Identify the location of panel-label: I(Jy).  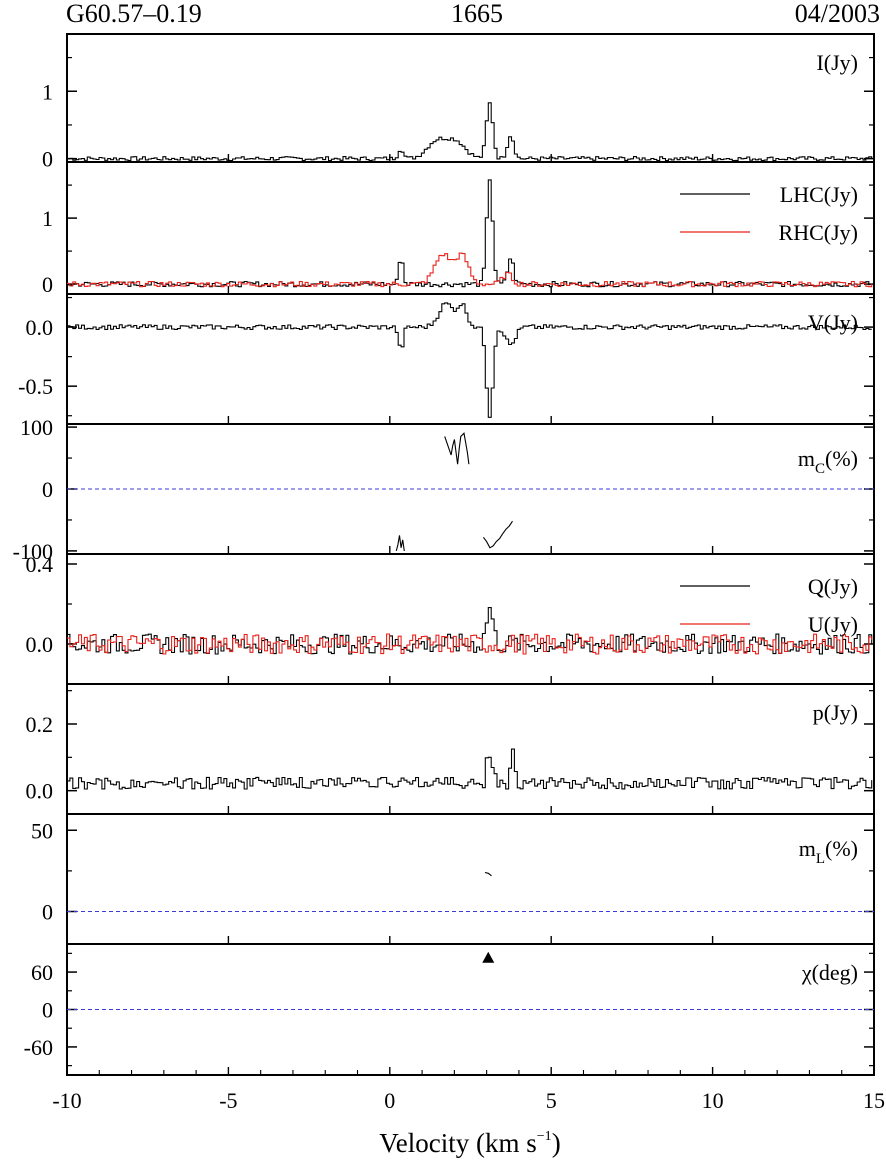
(837, 62).